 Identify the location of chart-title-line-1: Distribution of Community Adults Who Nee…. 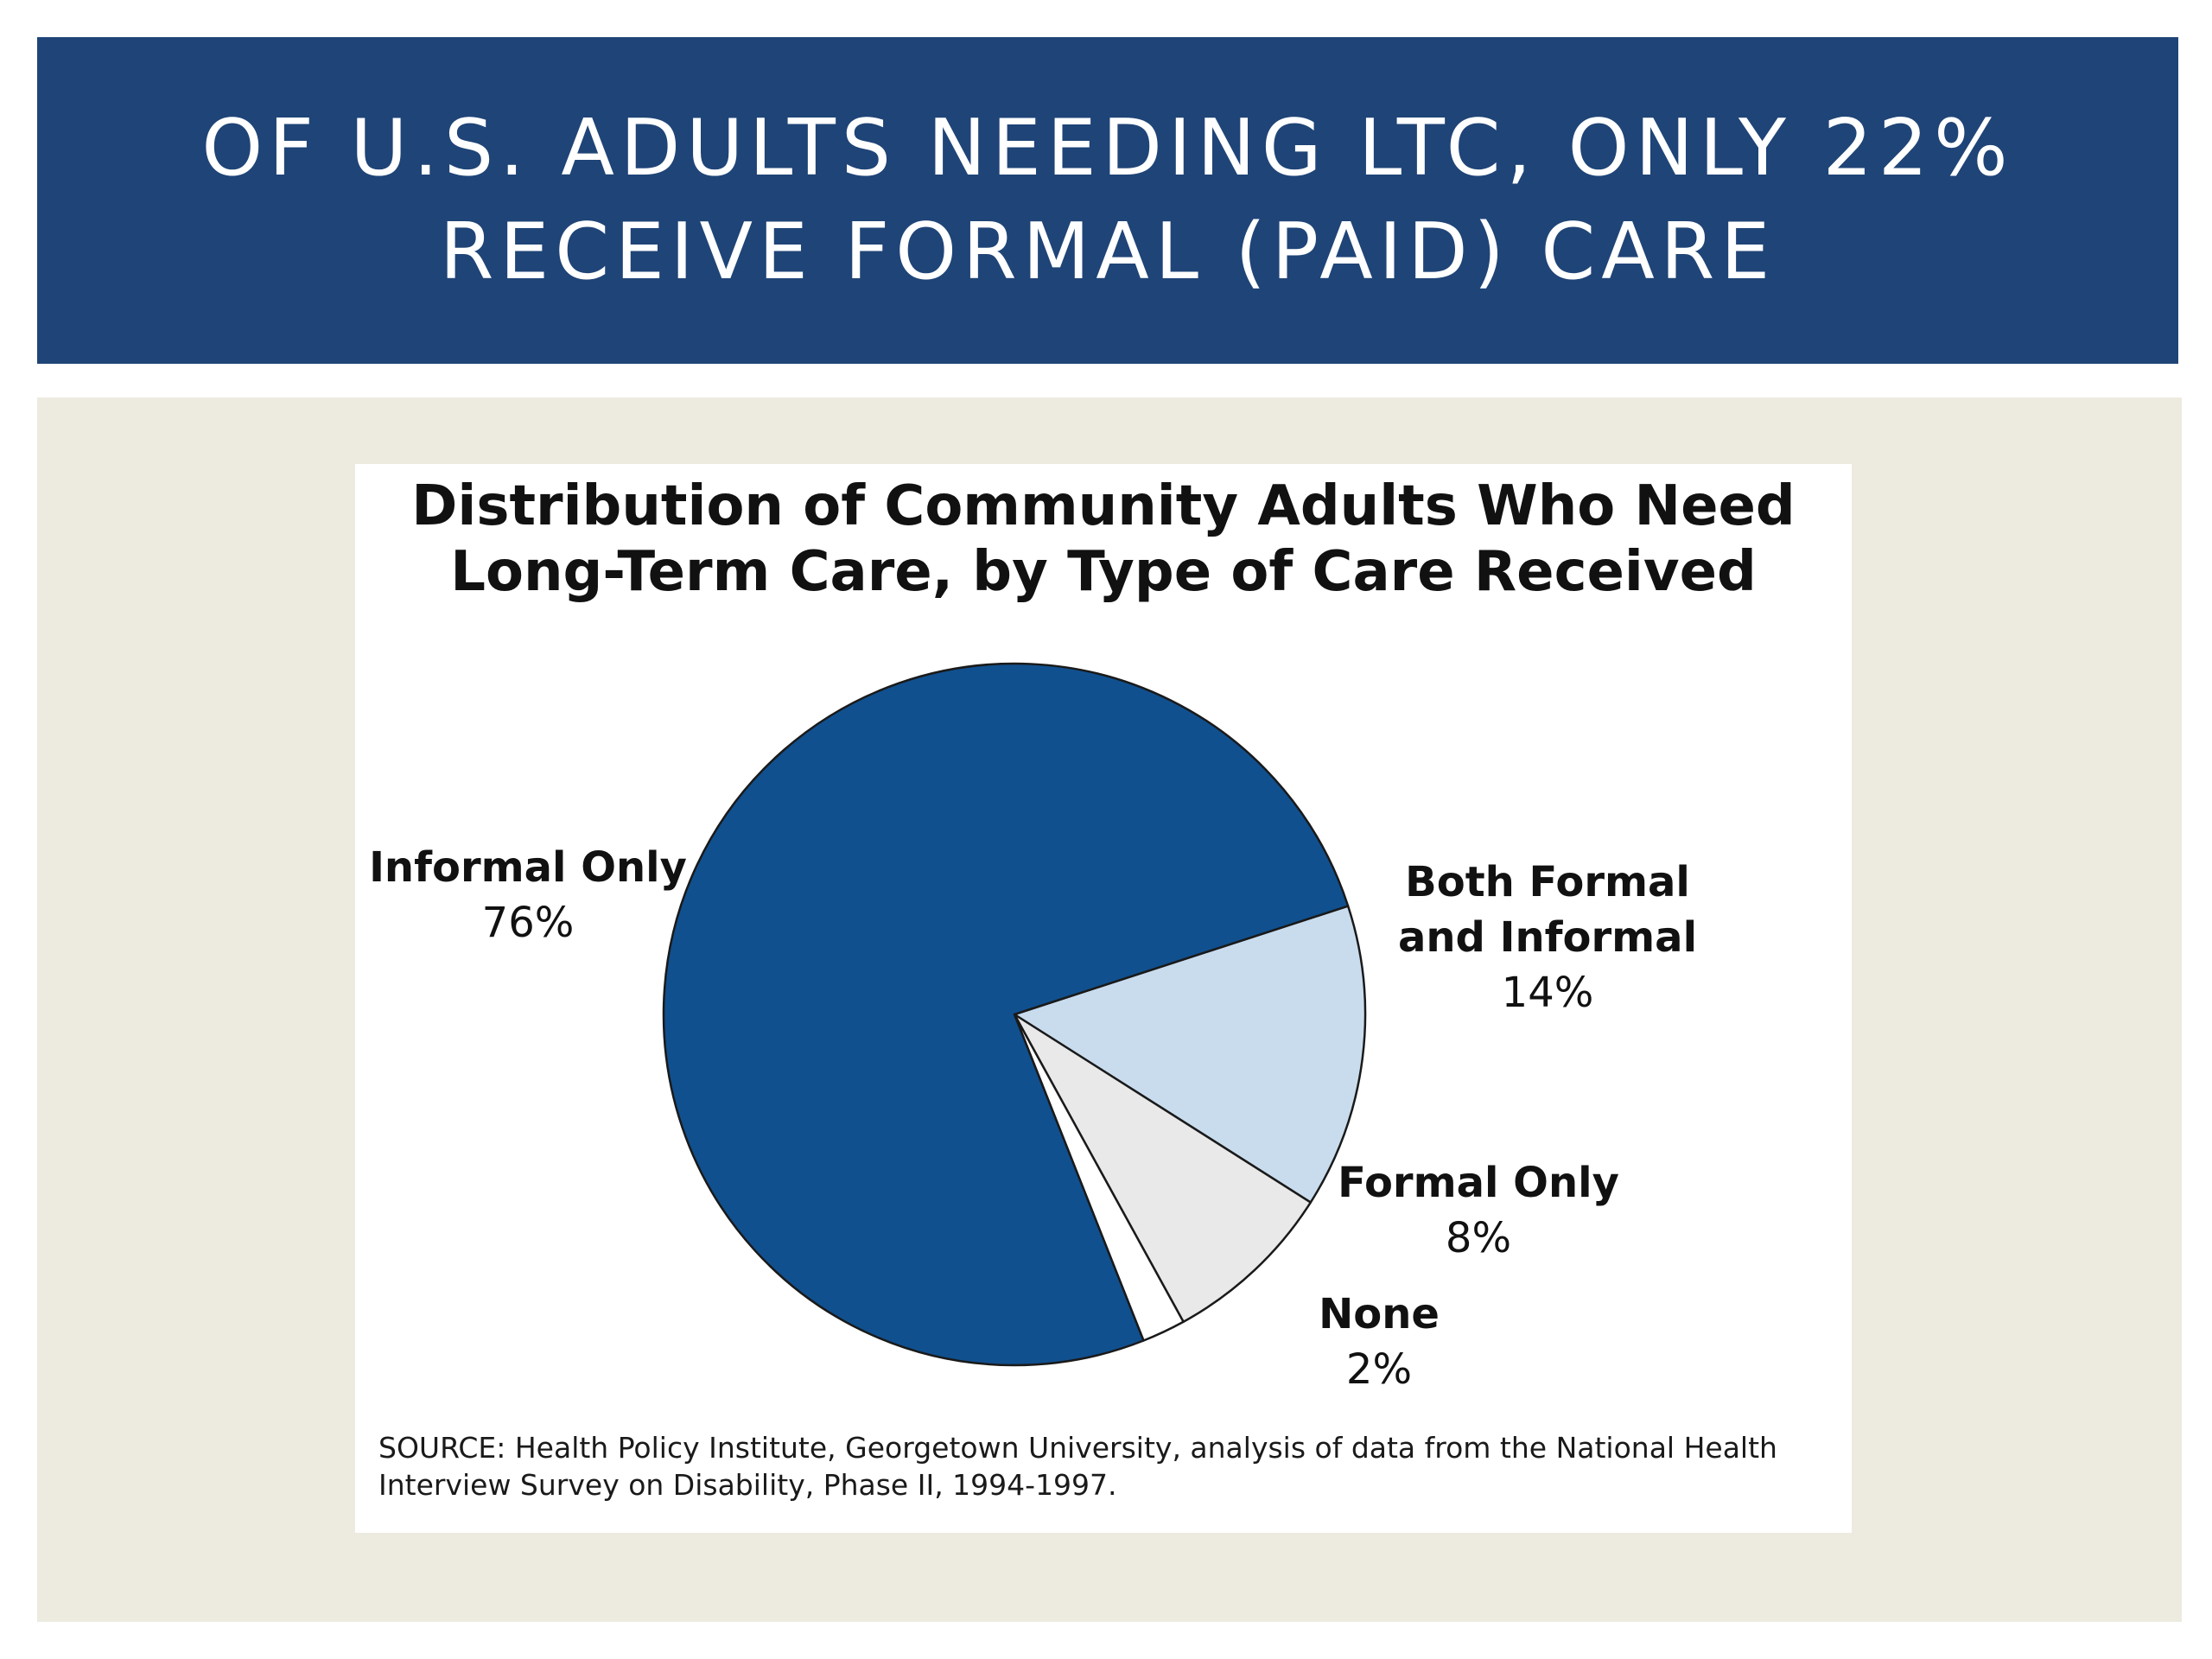
(1103, 506).